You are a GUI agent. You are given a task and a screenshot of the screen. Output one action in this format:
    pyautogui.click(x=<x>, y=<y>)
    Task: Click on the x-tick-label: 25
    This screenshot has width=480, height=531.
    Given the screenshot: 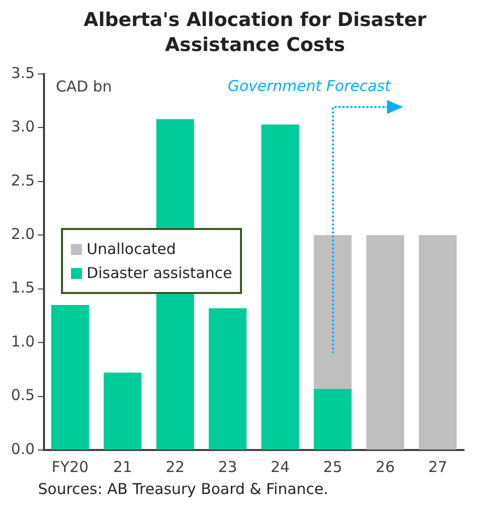 What is the action you would take?
    pyautogui.click(x=332, y=467)
    